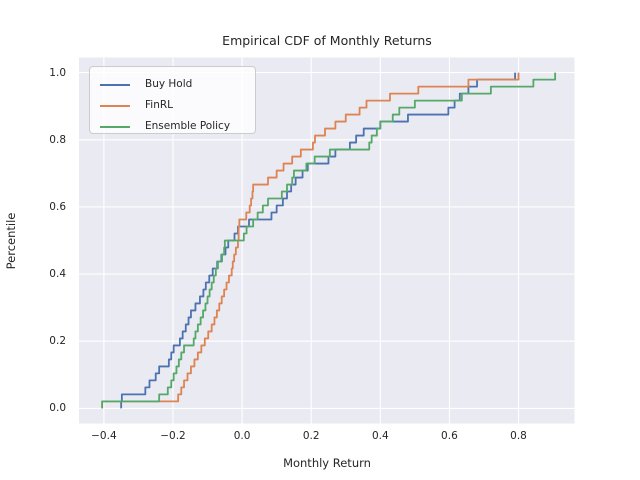  I want to click on legend: Buy Hold FinRL Ensemble Policy, so click(172, 100).